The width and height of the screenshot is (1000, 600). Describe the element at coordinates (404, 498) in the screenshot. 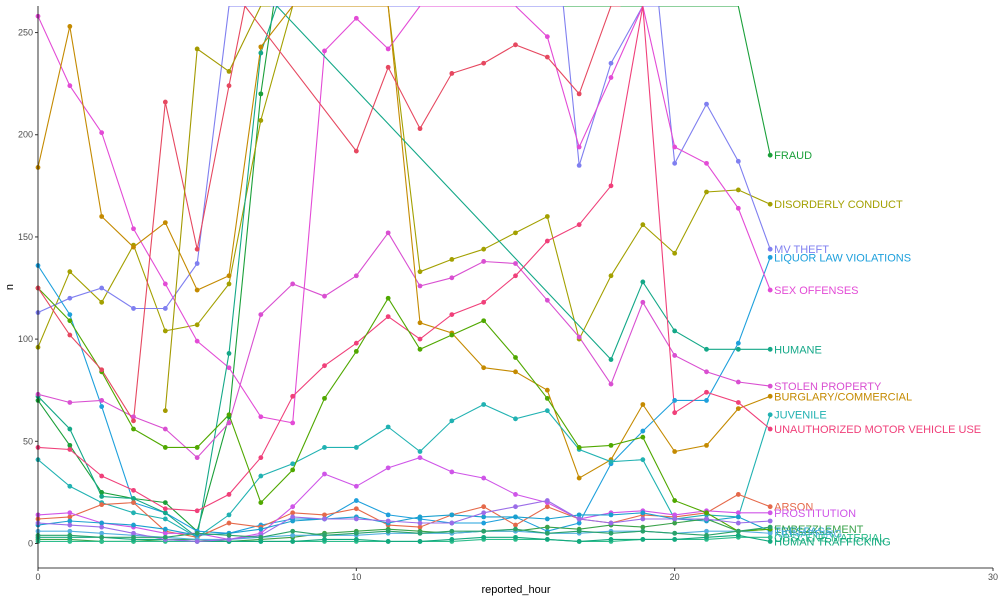

I see `line-prostitution` at that location.